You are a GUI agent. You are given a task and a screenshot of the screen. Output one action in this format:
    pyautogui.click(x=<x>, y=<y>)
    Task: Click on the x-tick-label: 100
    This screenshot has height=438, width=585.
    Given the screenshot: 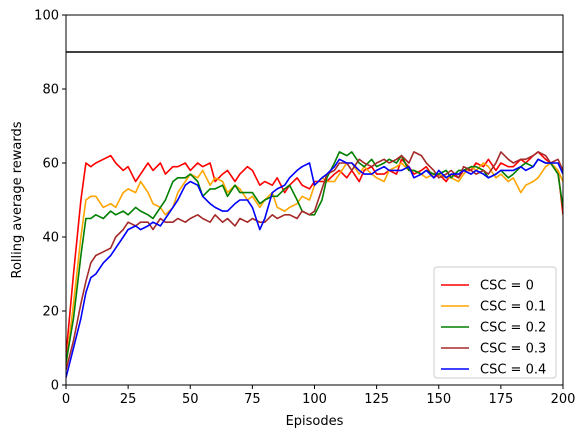 What is the action you would take?
    pyautogui.click(x=314, y=399)
    